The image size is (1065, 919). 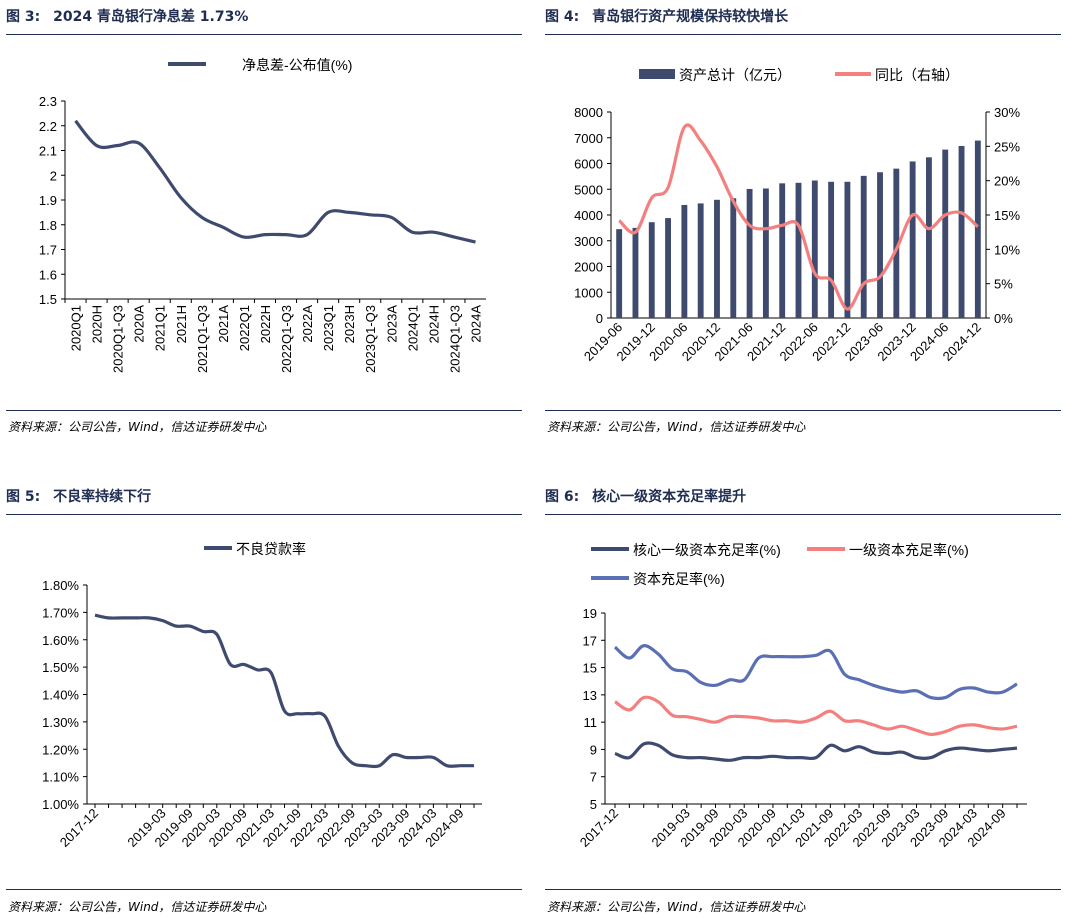 What do you see at coordinates (588, 267) in the screenshot?
I see `y-left-tick-label: 2000` at bounding box center [588, 267].